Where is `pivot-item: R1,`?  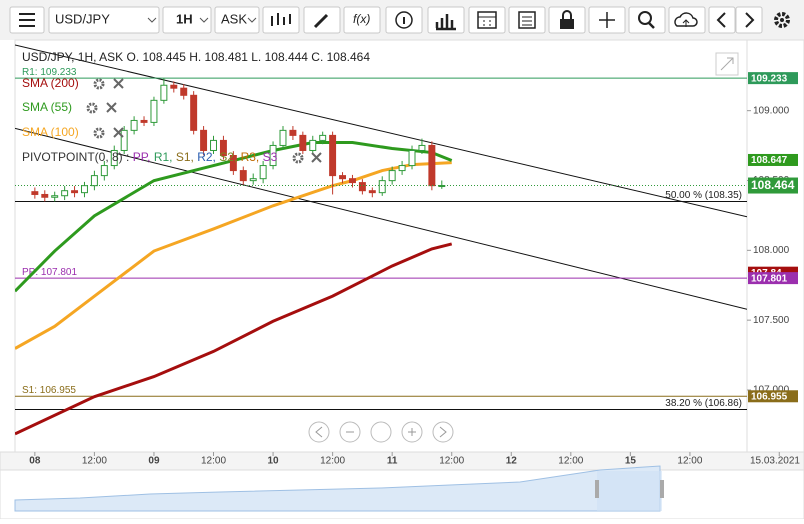 pivot-item: R1, is located at coordinates (165, 157).